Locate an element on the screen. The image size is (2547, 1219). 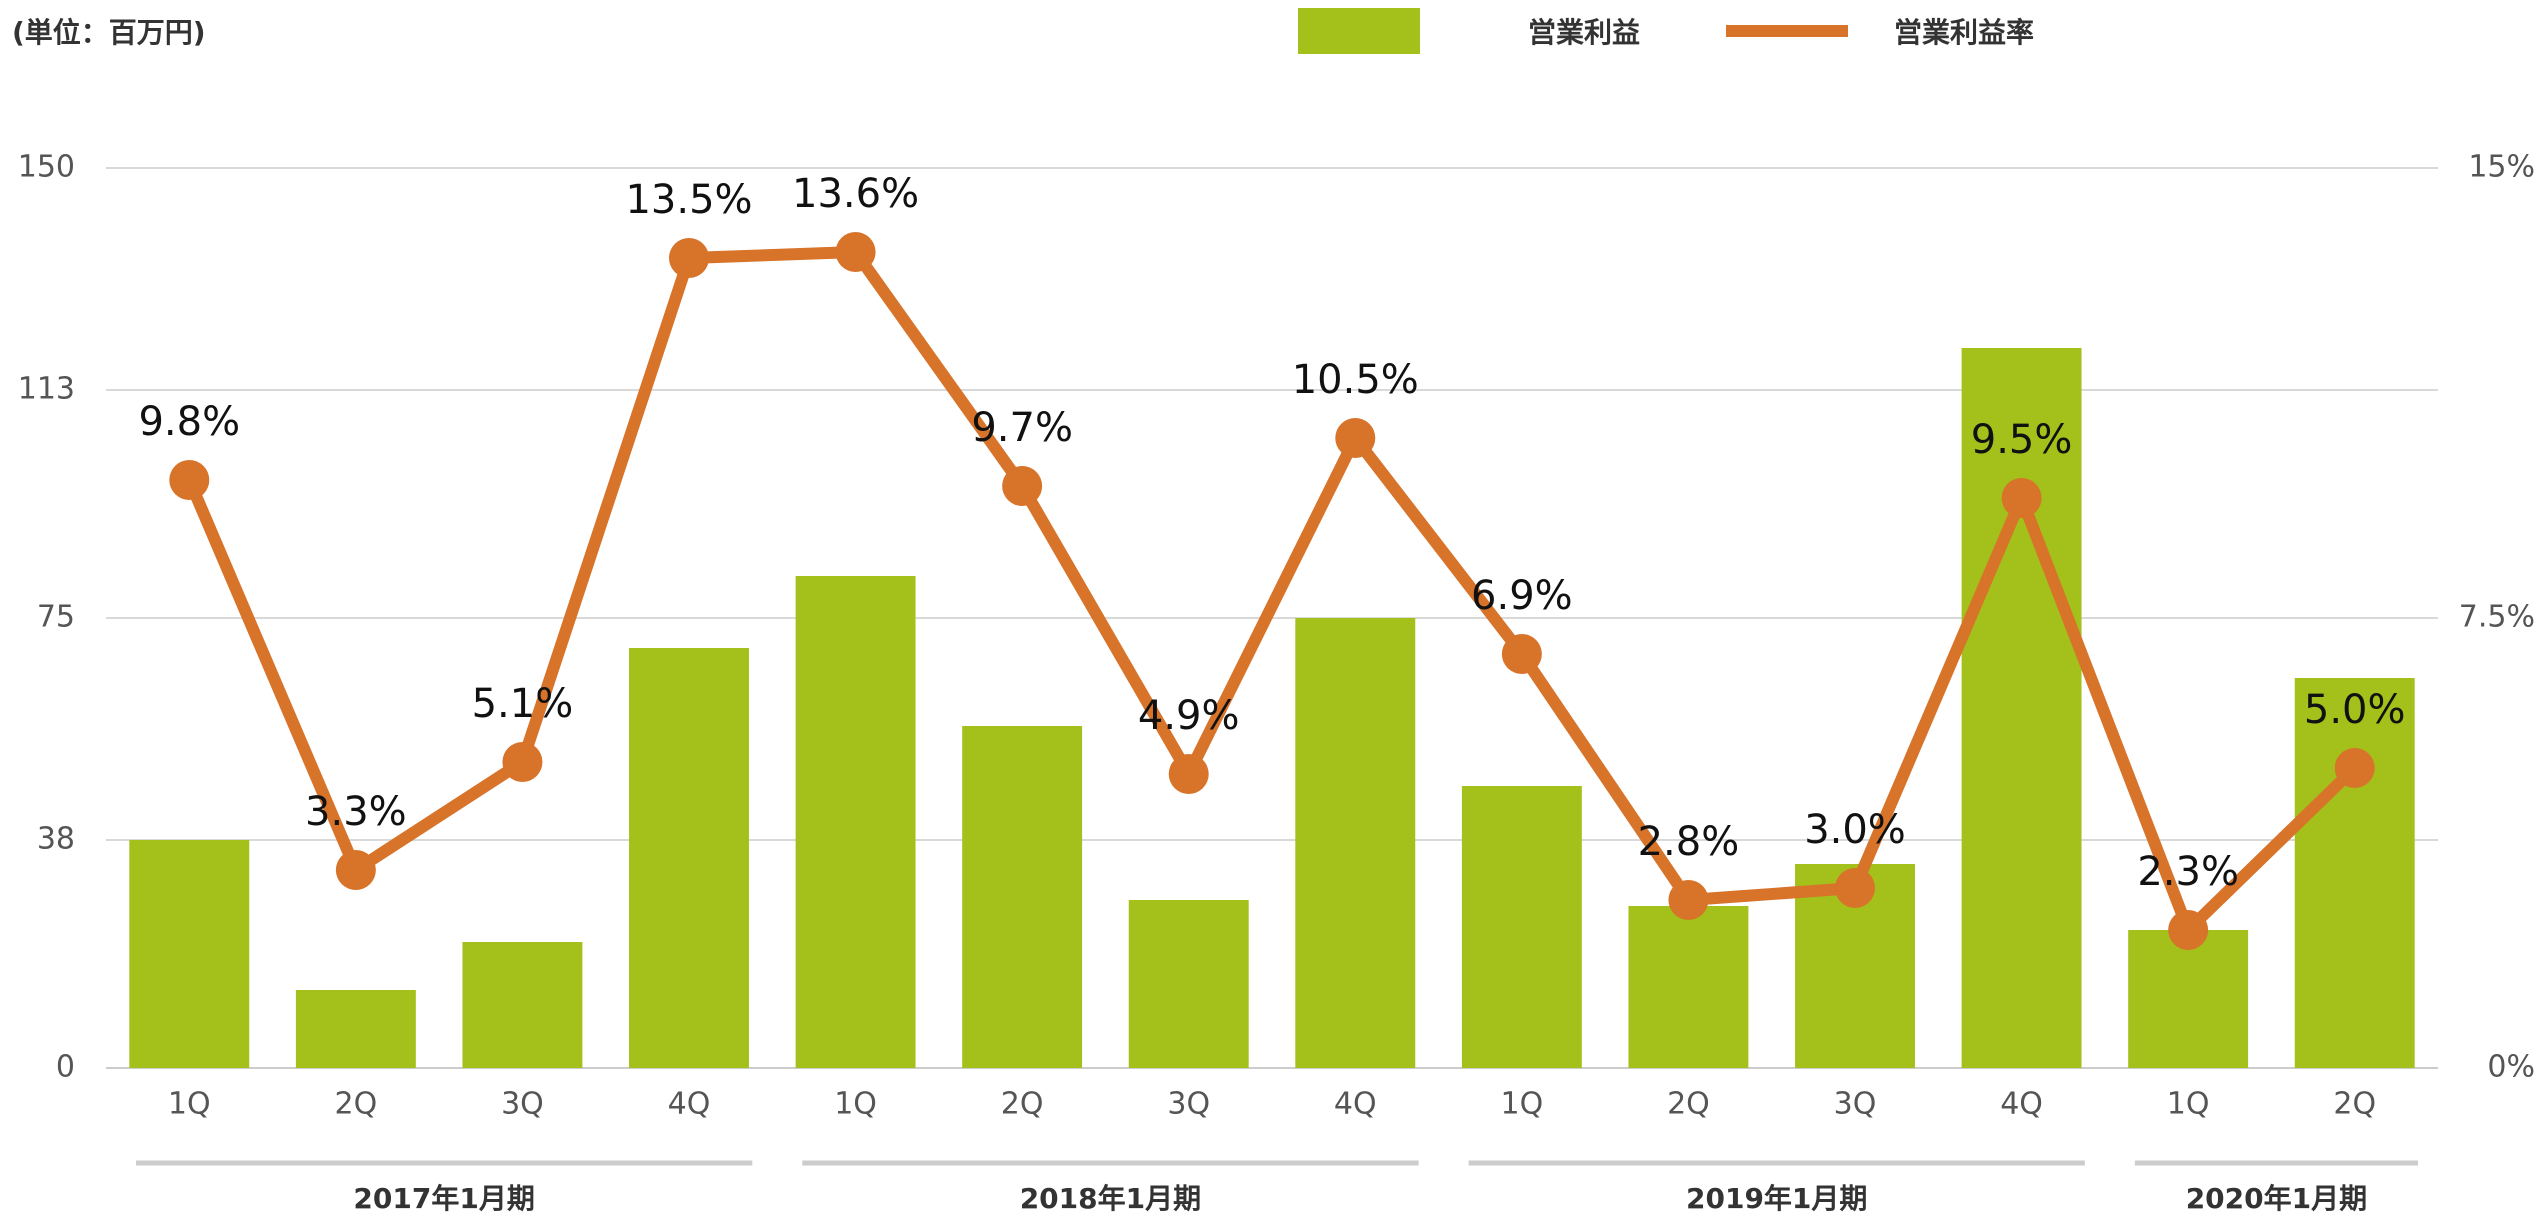
data-label: 6.9% is located at coordinates (1522, 596).